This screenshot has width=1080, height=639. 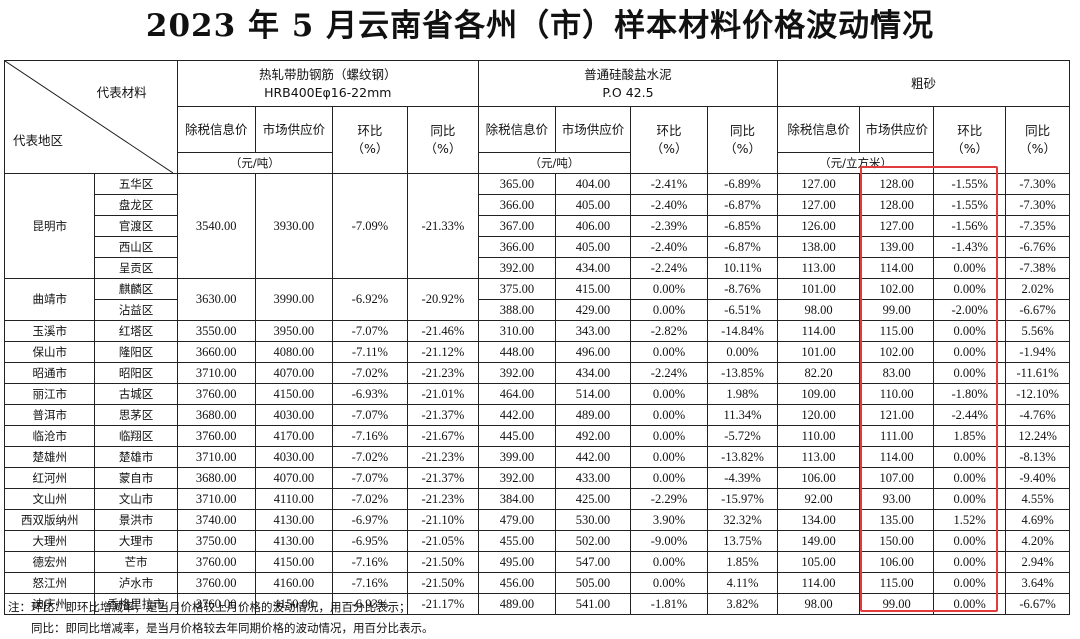 I want to click on cement-yoy-header: 同比 （%）, so click(x=742, y=140).